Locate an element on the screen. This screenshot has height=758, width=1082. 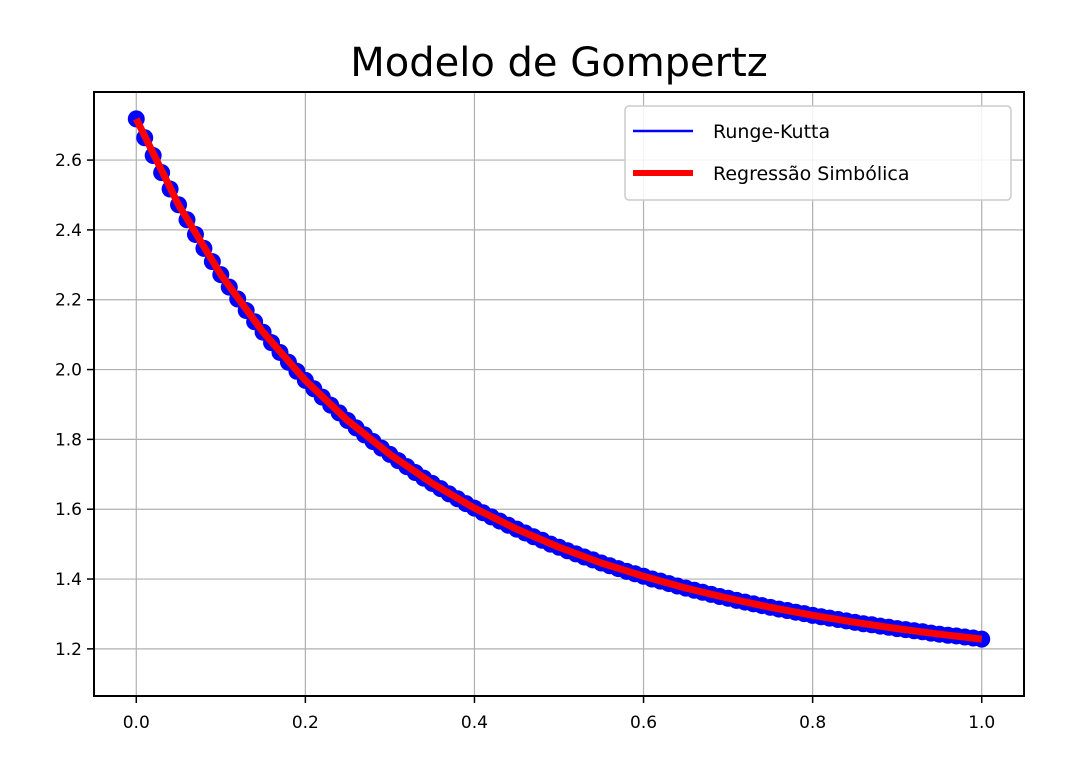
y-tick-label: 1.4 is located at coordinates (68, 580).